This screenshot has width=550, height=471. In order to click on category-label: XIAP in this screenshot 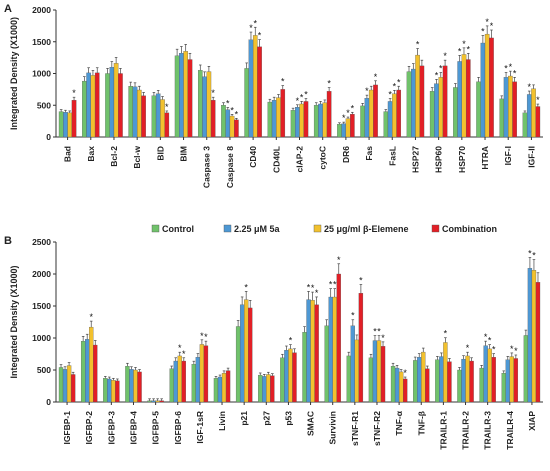, I will do `click(532, 421)`.